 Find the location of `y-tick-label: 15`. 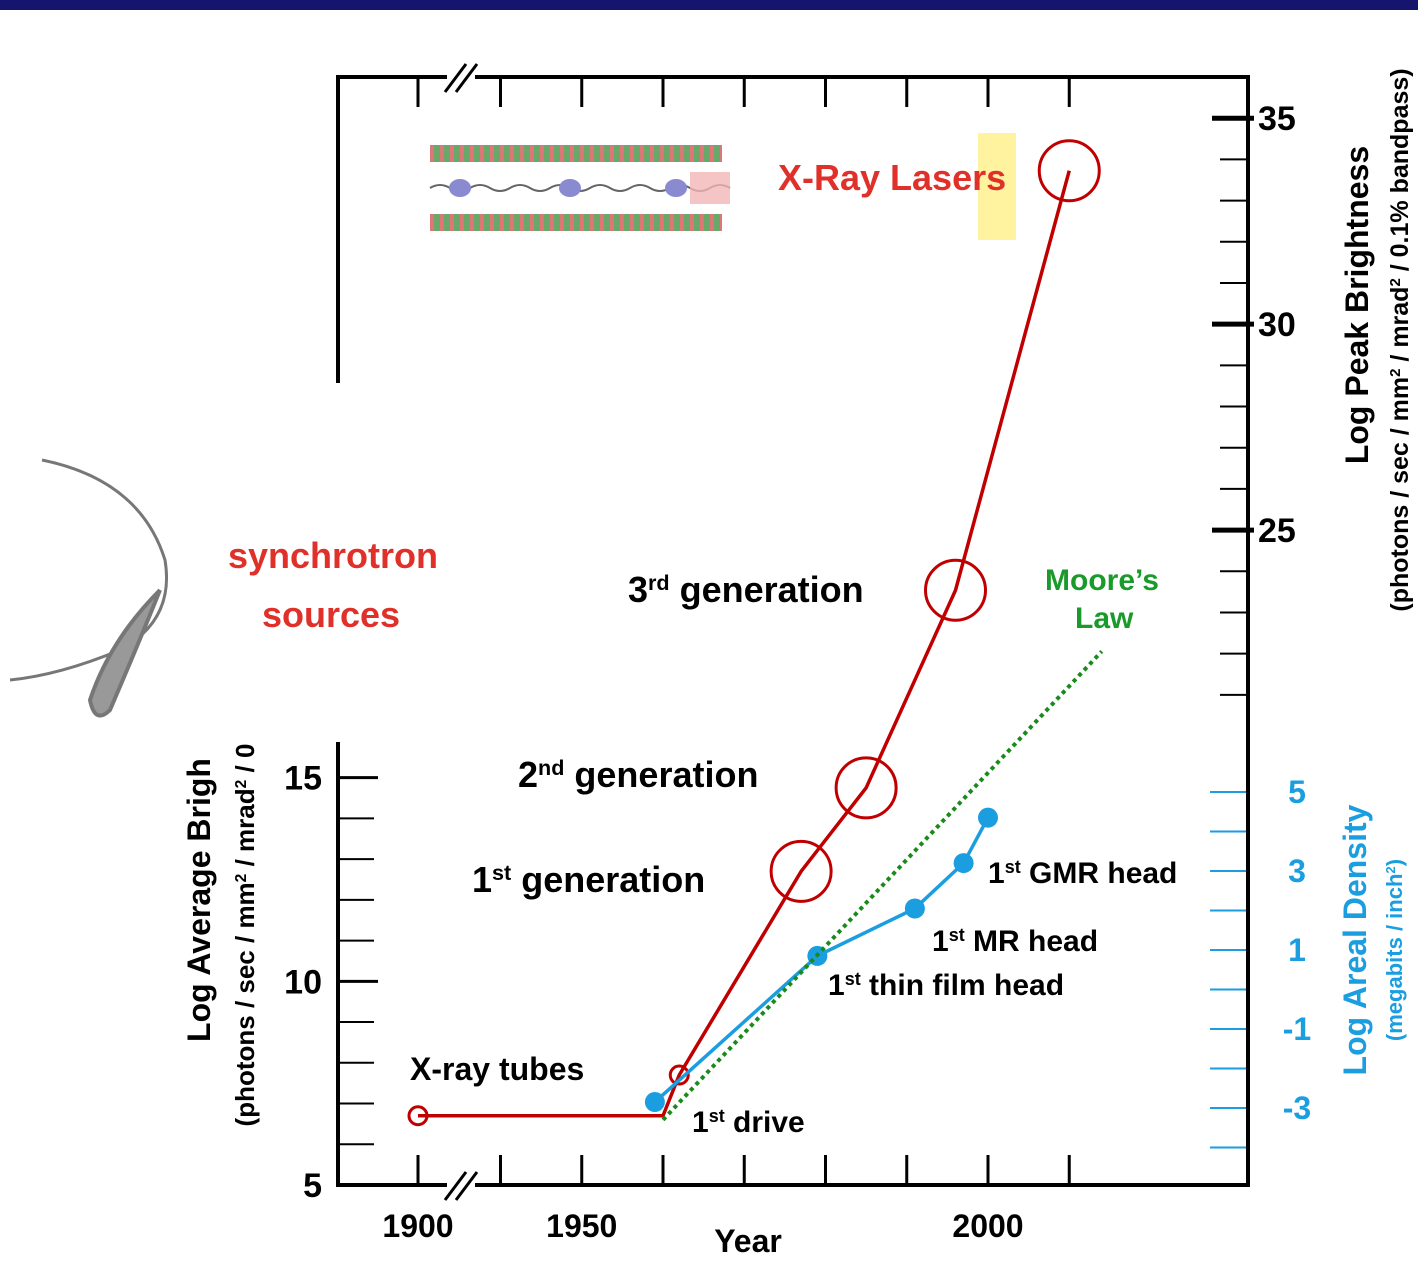

y-tick-label: 15 is located at coordinates (303, 779).